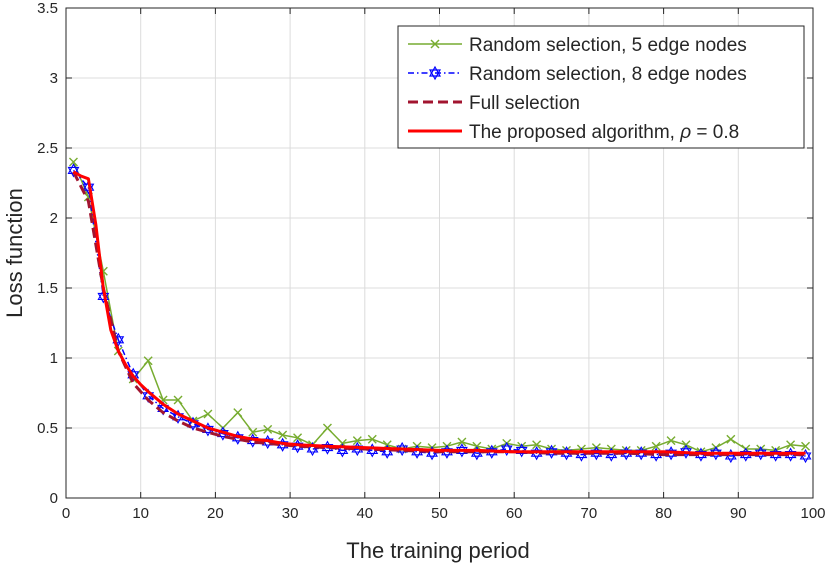 Image resolution: width=831 pixels, height=565 pixels. Describe the element at coordinates (439, 513) in the screenshot. I see `x-tick-label: 50` at that location.